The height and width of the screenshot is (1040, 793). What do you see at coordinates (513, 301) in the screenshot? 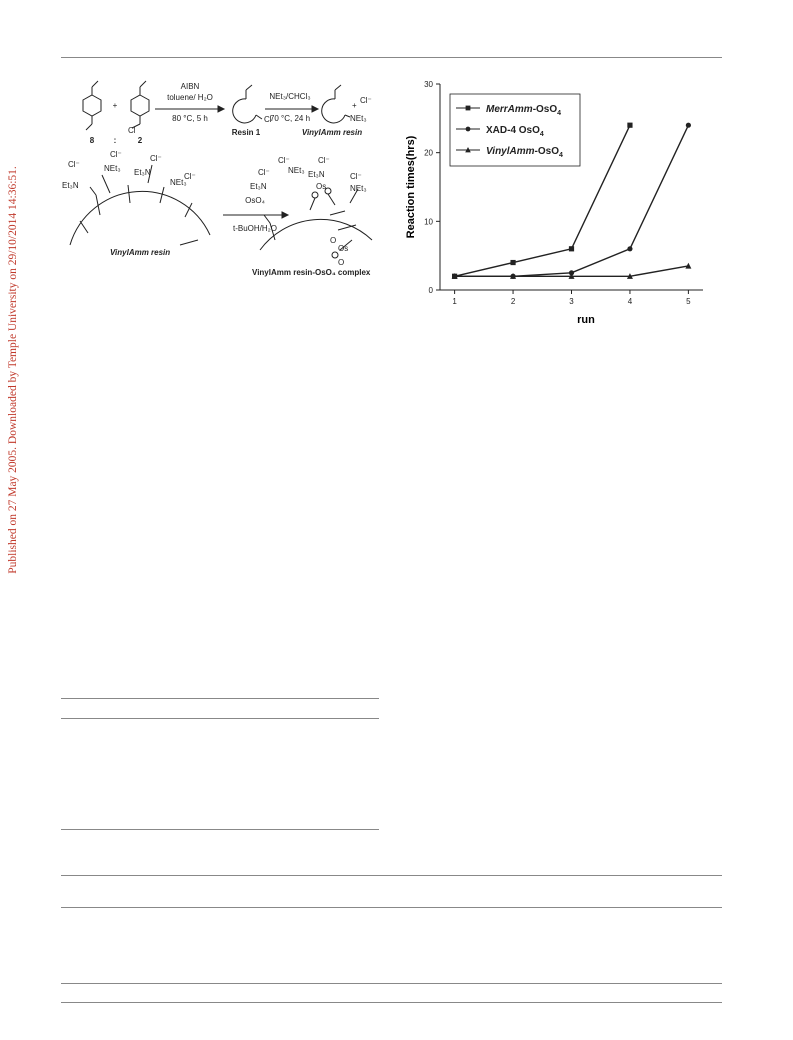
I see `x-tick-label: 2` at bounding box center [513, 301].